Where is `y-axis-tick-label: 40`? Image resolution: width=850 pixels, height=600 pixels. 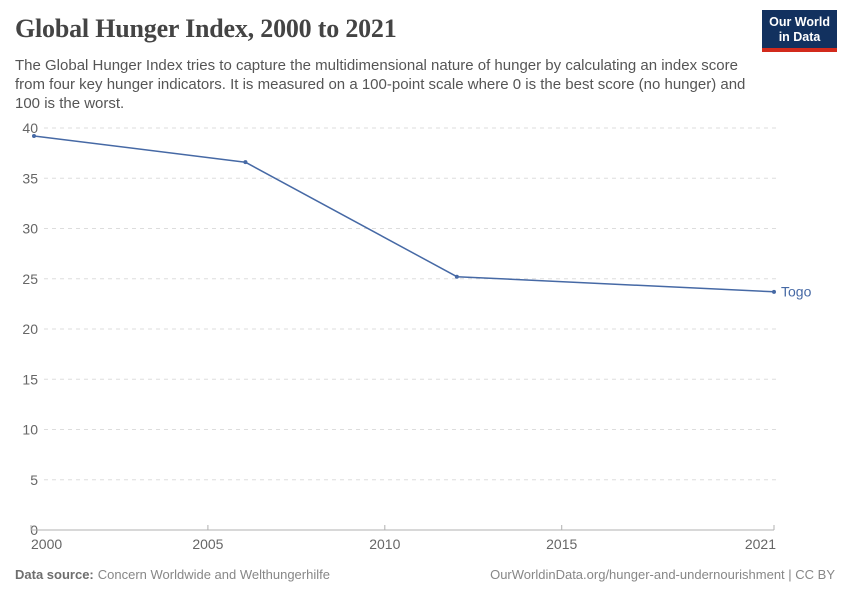
y-axis-tick-label: 40 is located at coordinates (30, 128).